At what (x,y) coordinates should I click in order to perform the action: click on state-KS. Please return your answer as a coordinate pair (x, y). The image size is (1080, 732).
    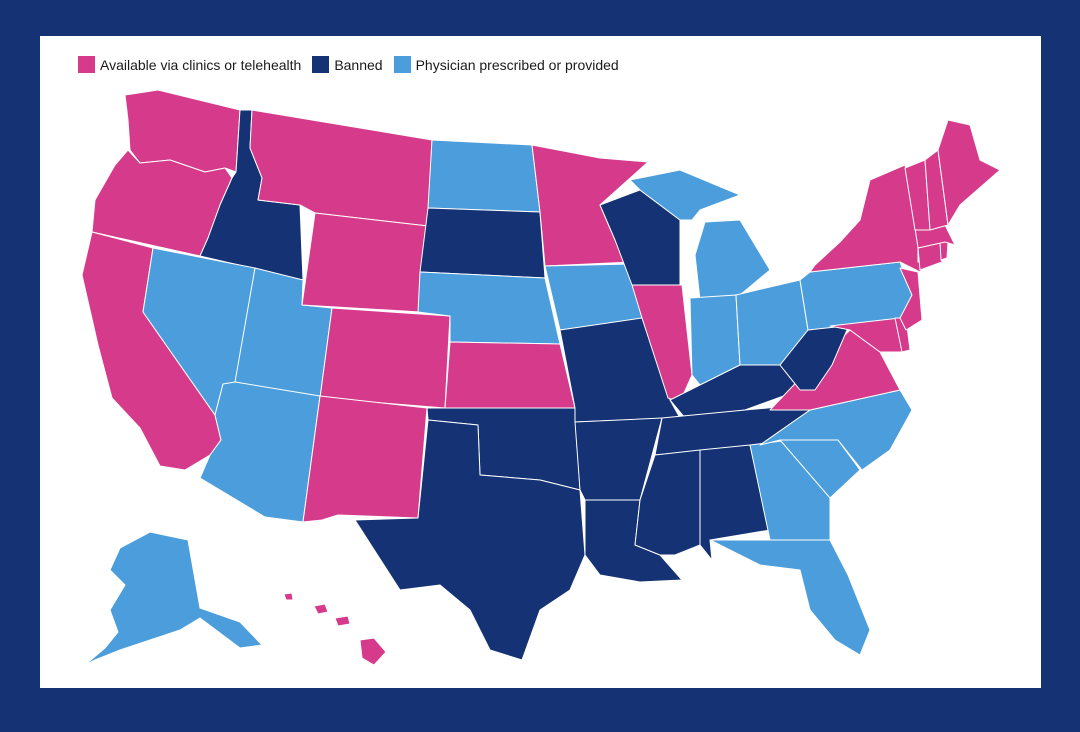
    Looking at the image, I should click on (510, 375).